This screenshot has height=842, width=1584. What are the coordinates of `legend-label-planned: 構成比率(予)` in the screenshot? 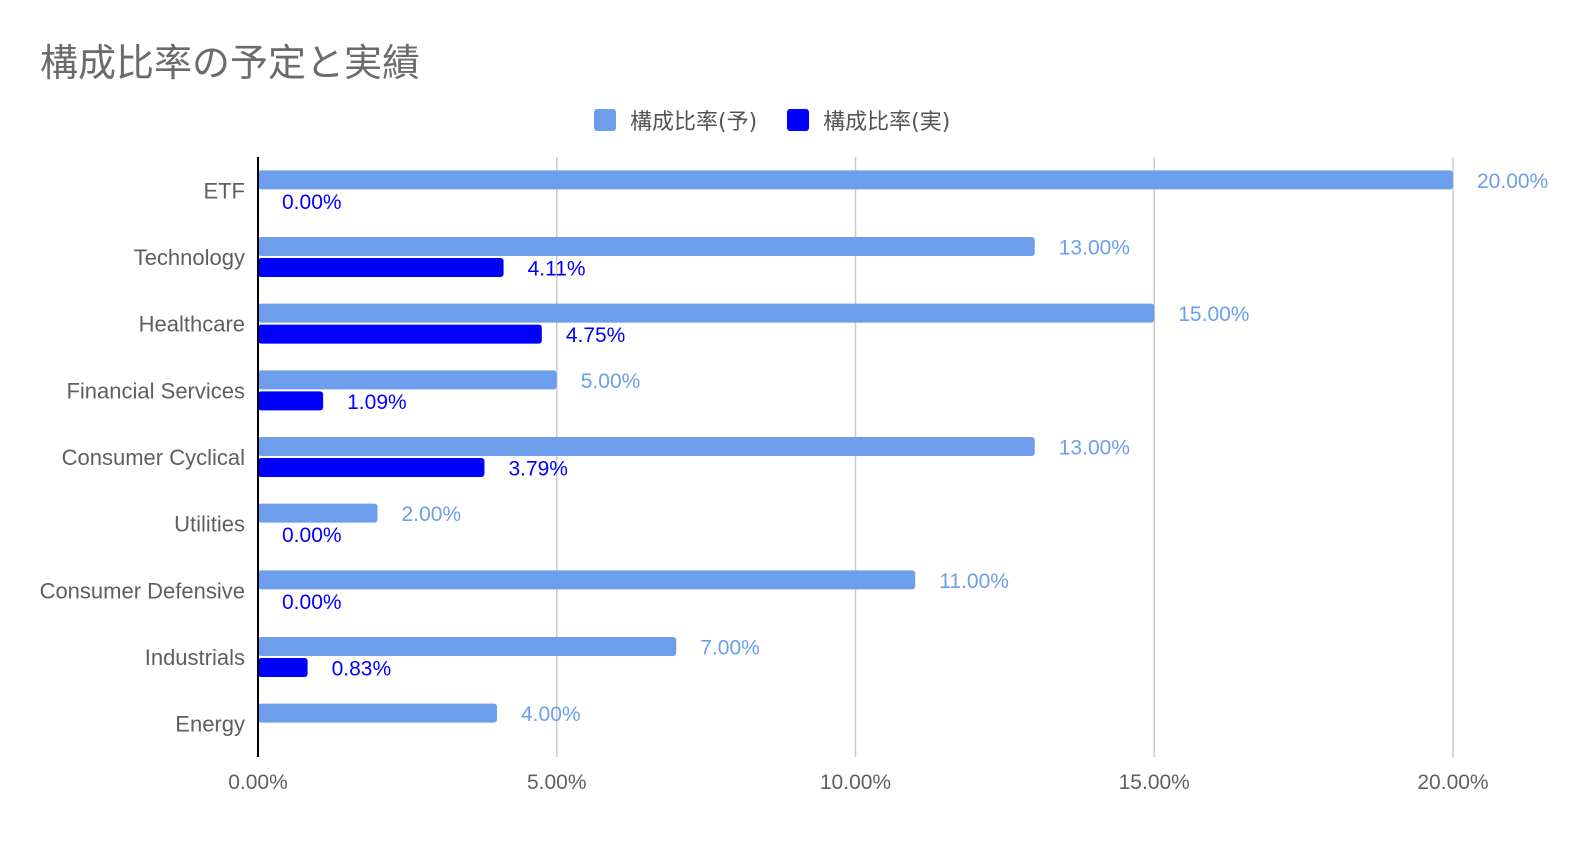 It's located at (694, 122).